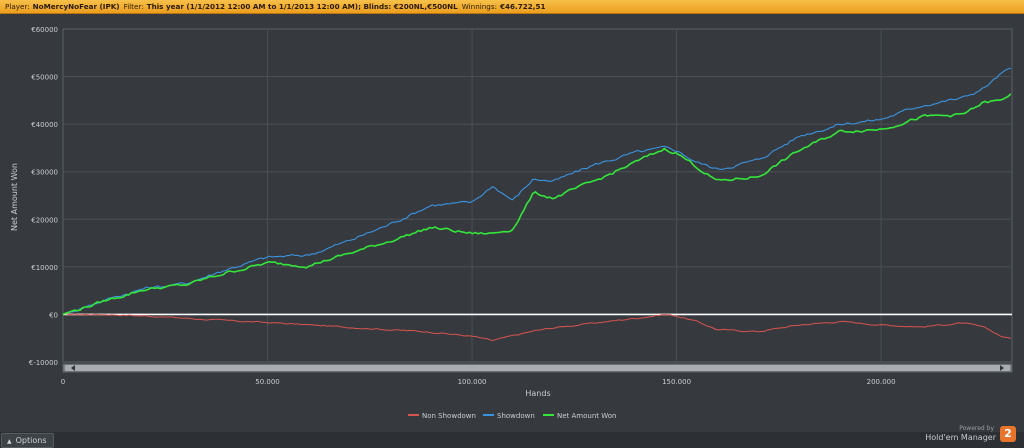  What do you see at coordinates (31, 440) in the screenshot?
I see `options-label: Options` at bounding box center [31, 440].